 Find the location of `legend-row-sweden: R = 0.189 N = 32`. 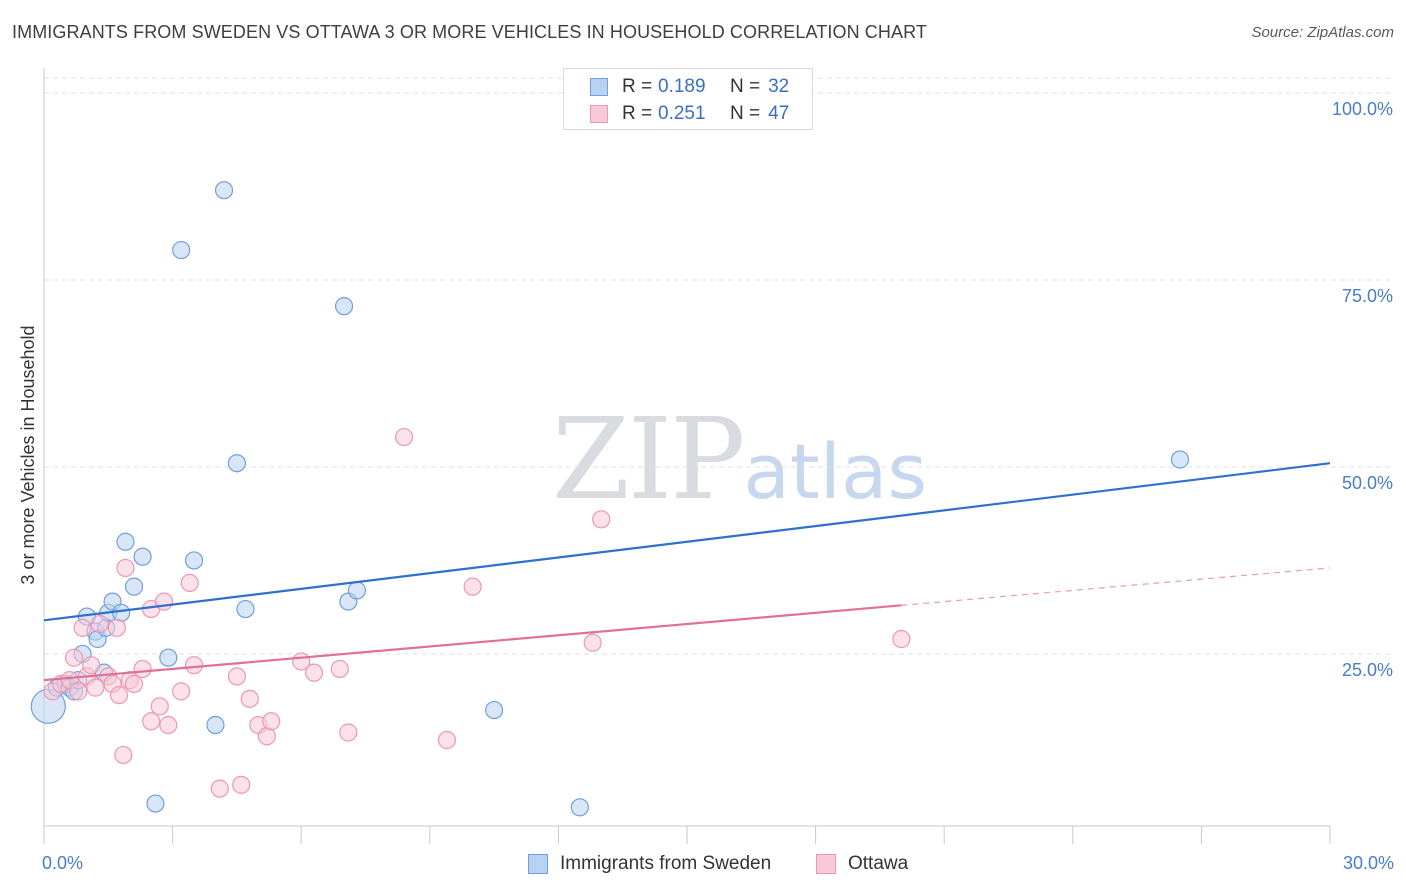

legend-row-sweden: R = 0.189 N = 32 is located at coordinates (689, 87).